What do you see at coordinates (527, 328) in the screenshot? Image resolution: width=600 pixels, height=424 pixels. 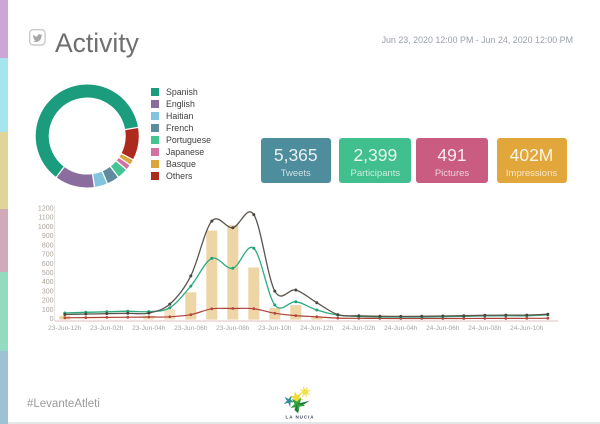 I see `svg-text: 24-Jun-10h` at bounding box center [527, 328].